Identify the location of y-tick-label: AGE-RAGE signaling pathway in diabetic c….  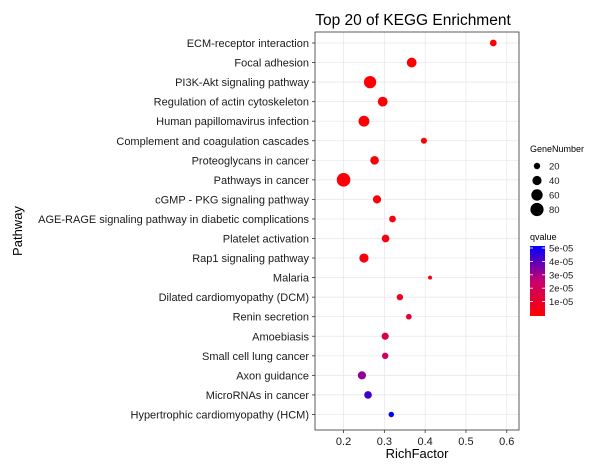
(173, 220).